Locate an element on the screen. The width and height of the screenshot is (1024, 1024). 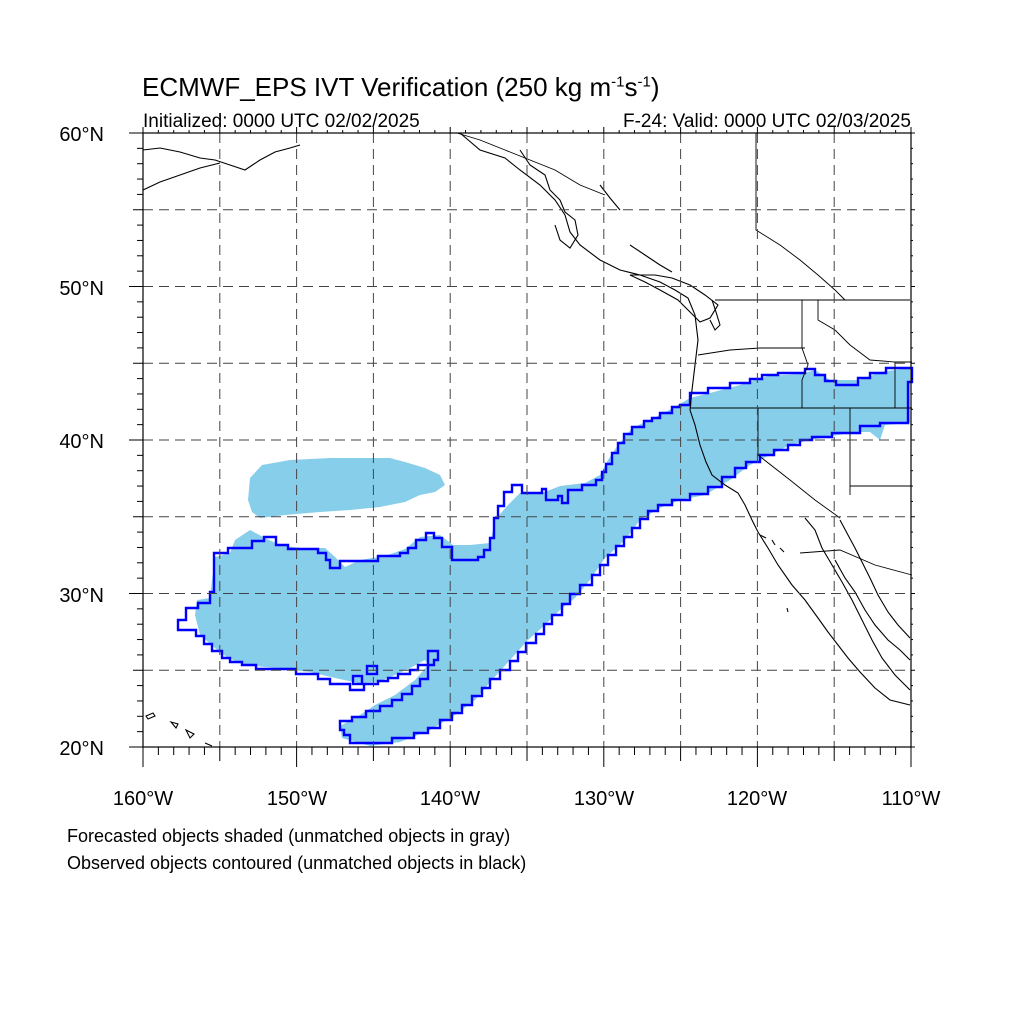
bc-alberta-border is located at coordinates (800, 217).